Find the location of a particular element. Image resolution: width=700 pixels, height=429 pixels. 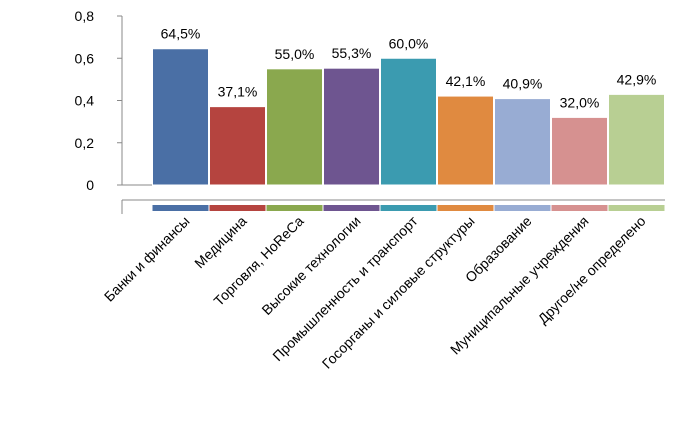

data-label: 42,9% is located at coordinates (637, 79).